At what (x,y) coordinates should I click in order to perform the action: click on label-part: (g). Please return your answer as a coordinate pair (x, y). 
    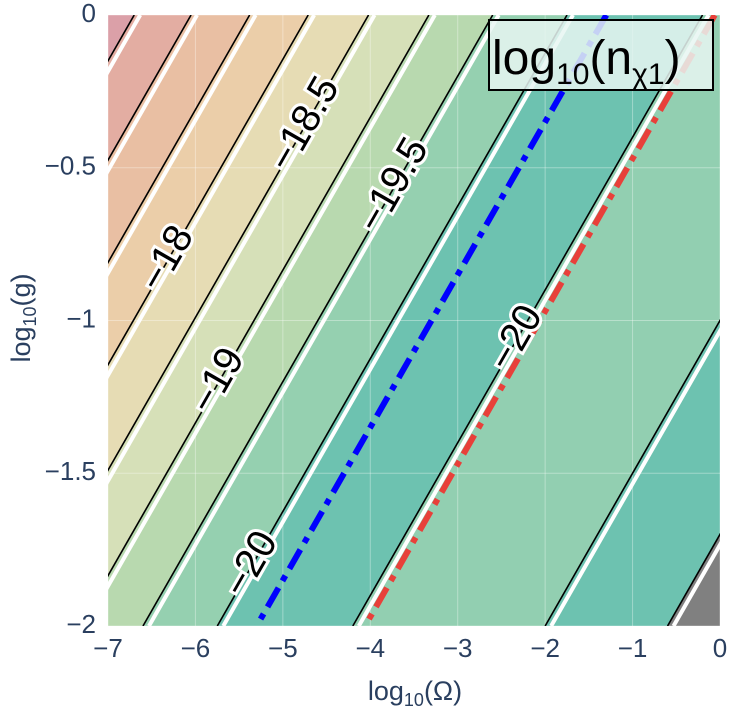
    Looking at the image, I should click on (21, 289).